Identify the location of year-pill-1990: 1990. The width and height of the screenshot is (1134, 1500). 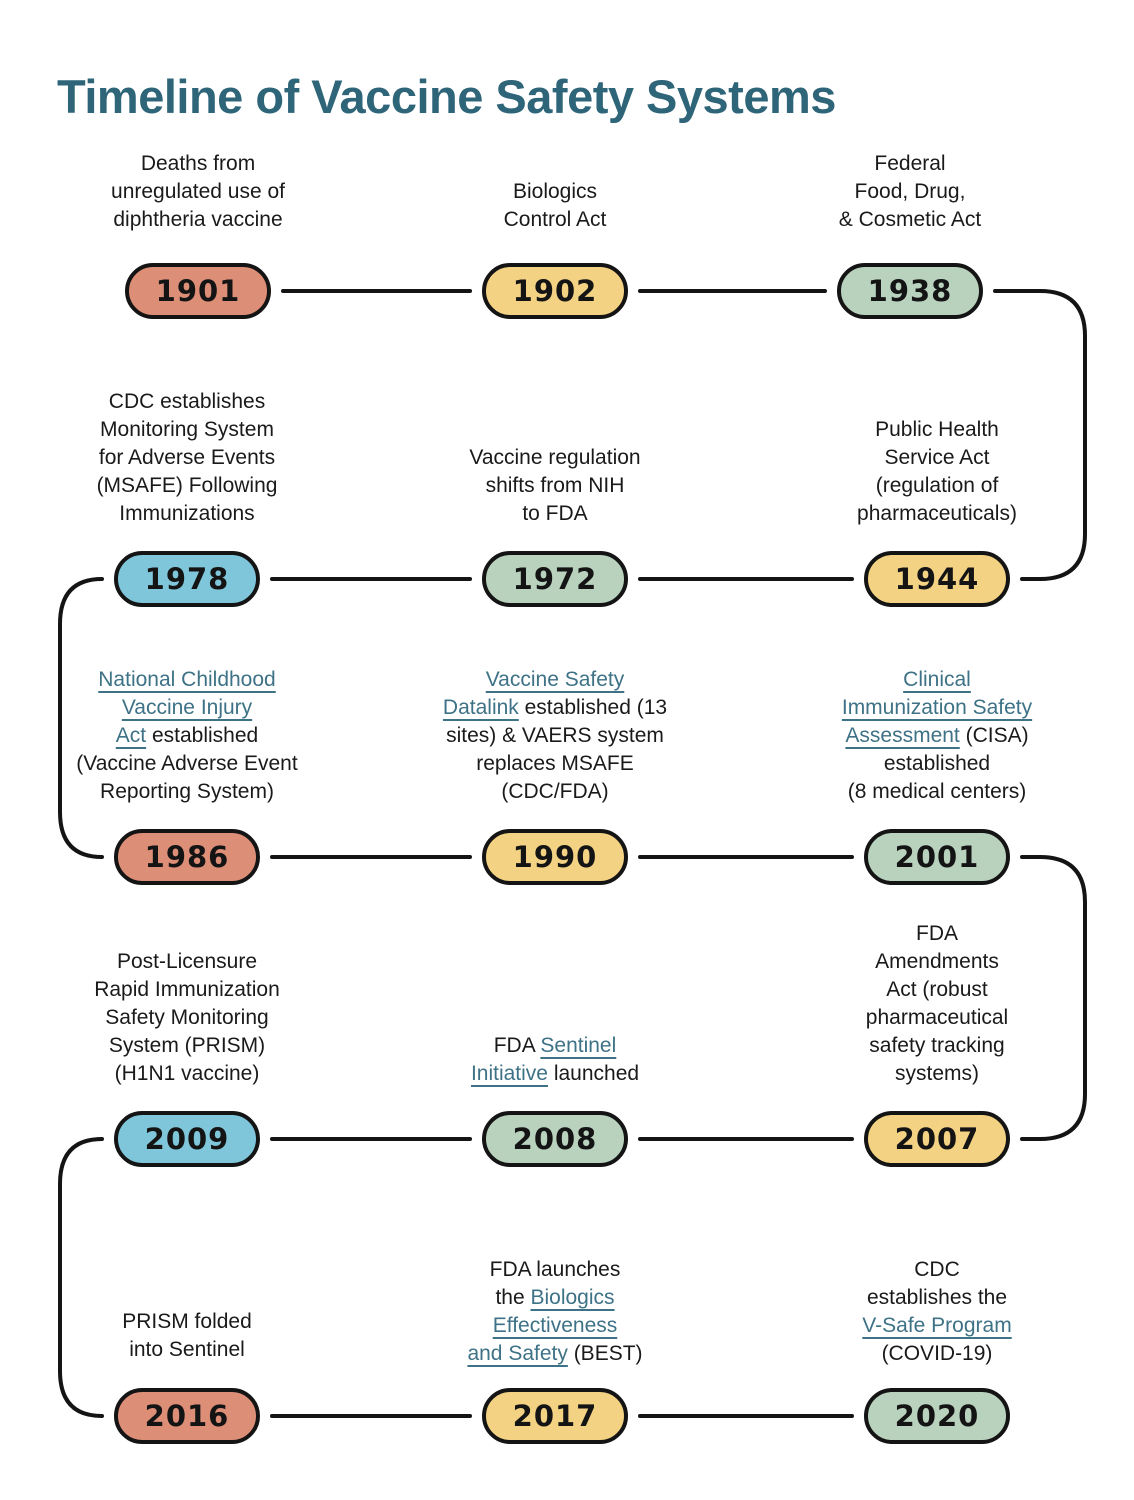
(555, 857).